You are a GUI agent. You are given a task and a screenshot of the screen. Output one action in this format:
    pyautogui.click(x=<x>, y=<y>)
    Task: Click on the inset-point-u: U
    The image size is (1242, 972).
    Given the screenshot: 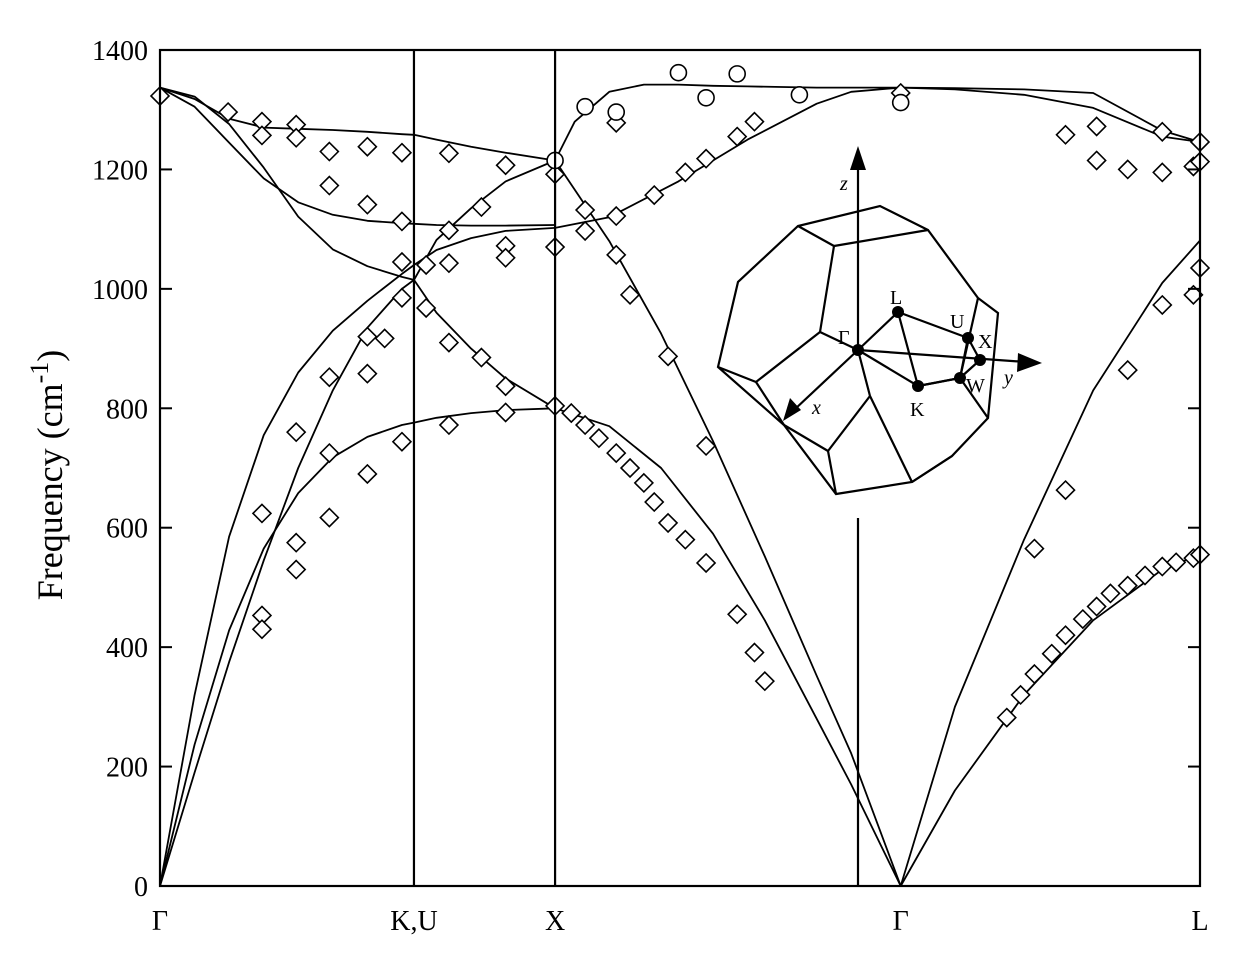 What is the action you would take?
    pyautogui.click(x=957, y=322)
    